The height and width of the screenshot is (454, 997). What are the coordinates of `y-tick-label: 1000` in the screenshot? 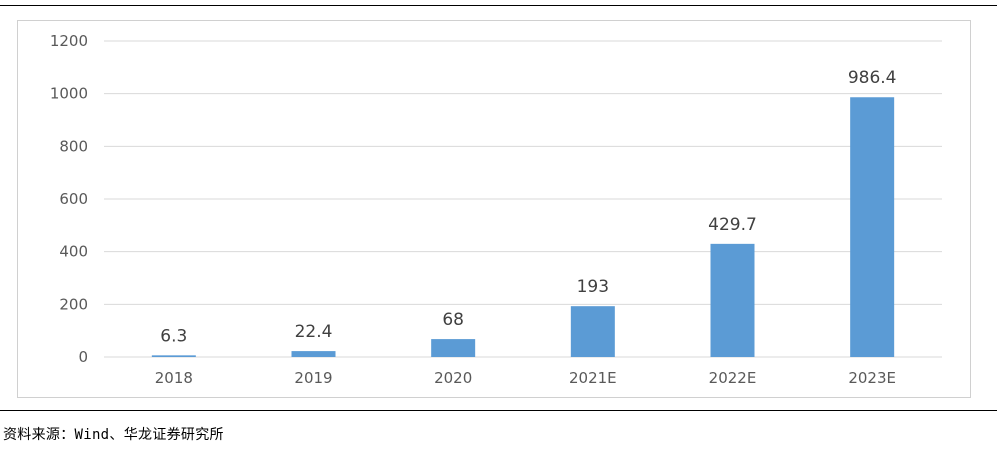 It's located at (69, 94).